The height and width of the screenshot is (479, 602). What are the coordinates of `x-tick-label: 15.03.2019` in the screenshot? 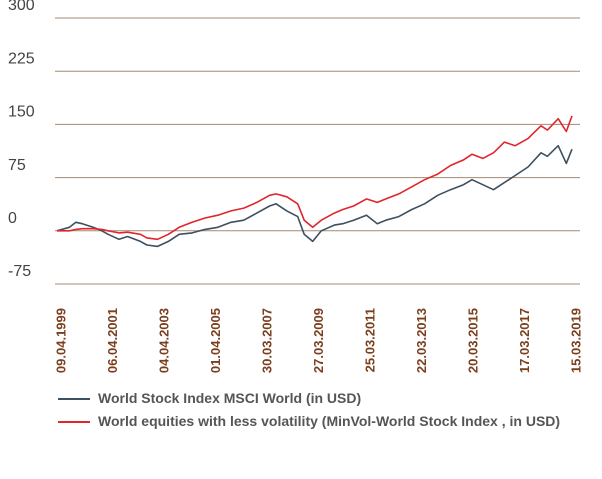 It's located at (575, 340).